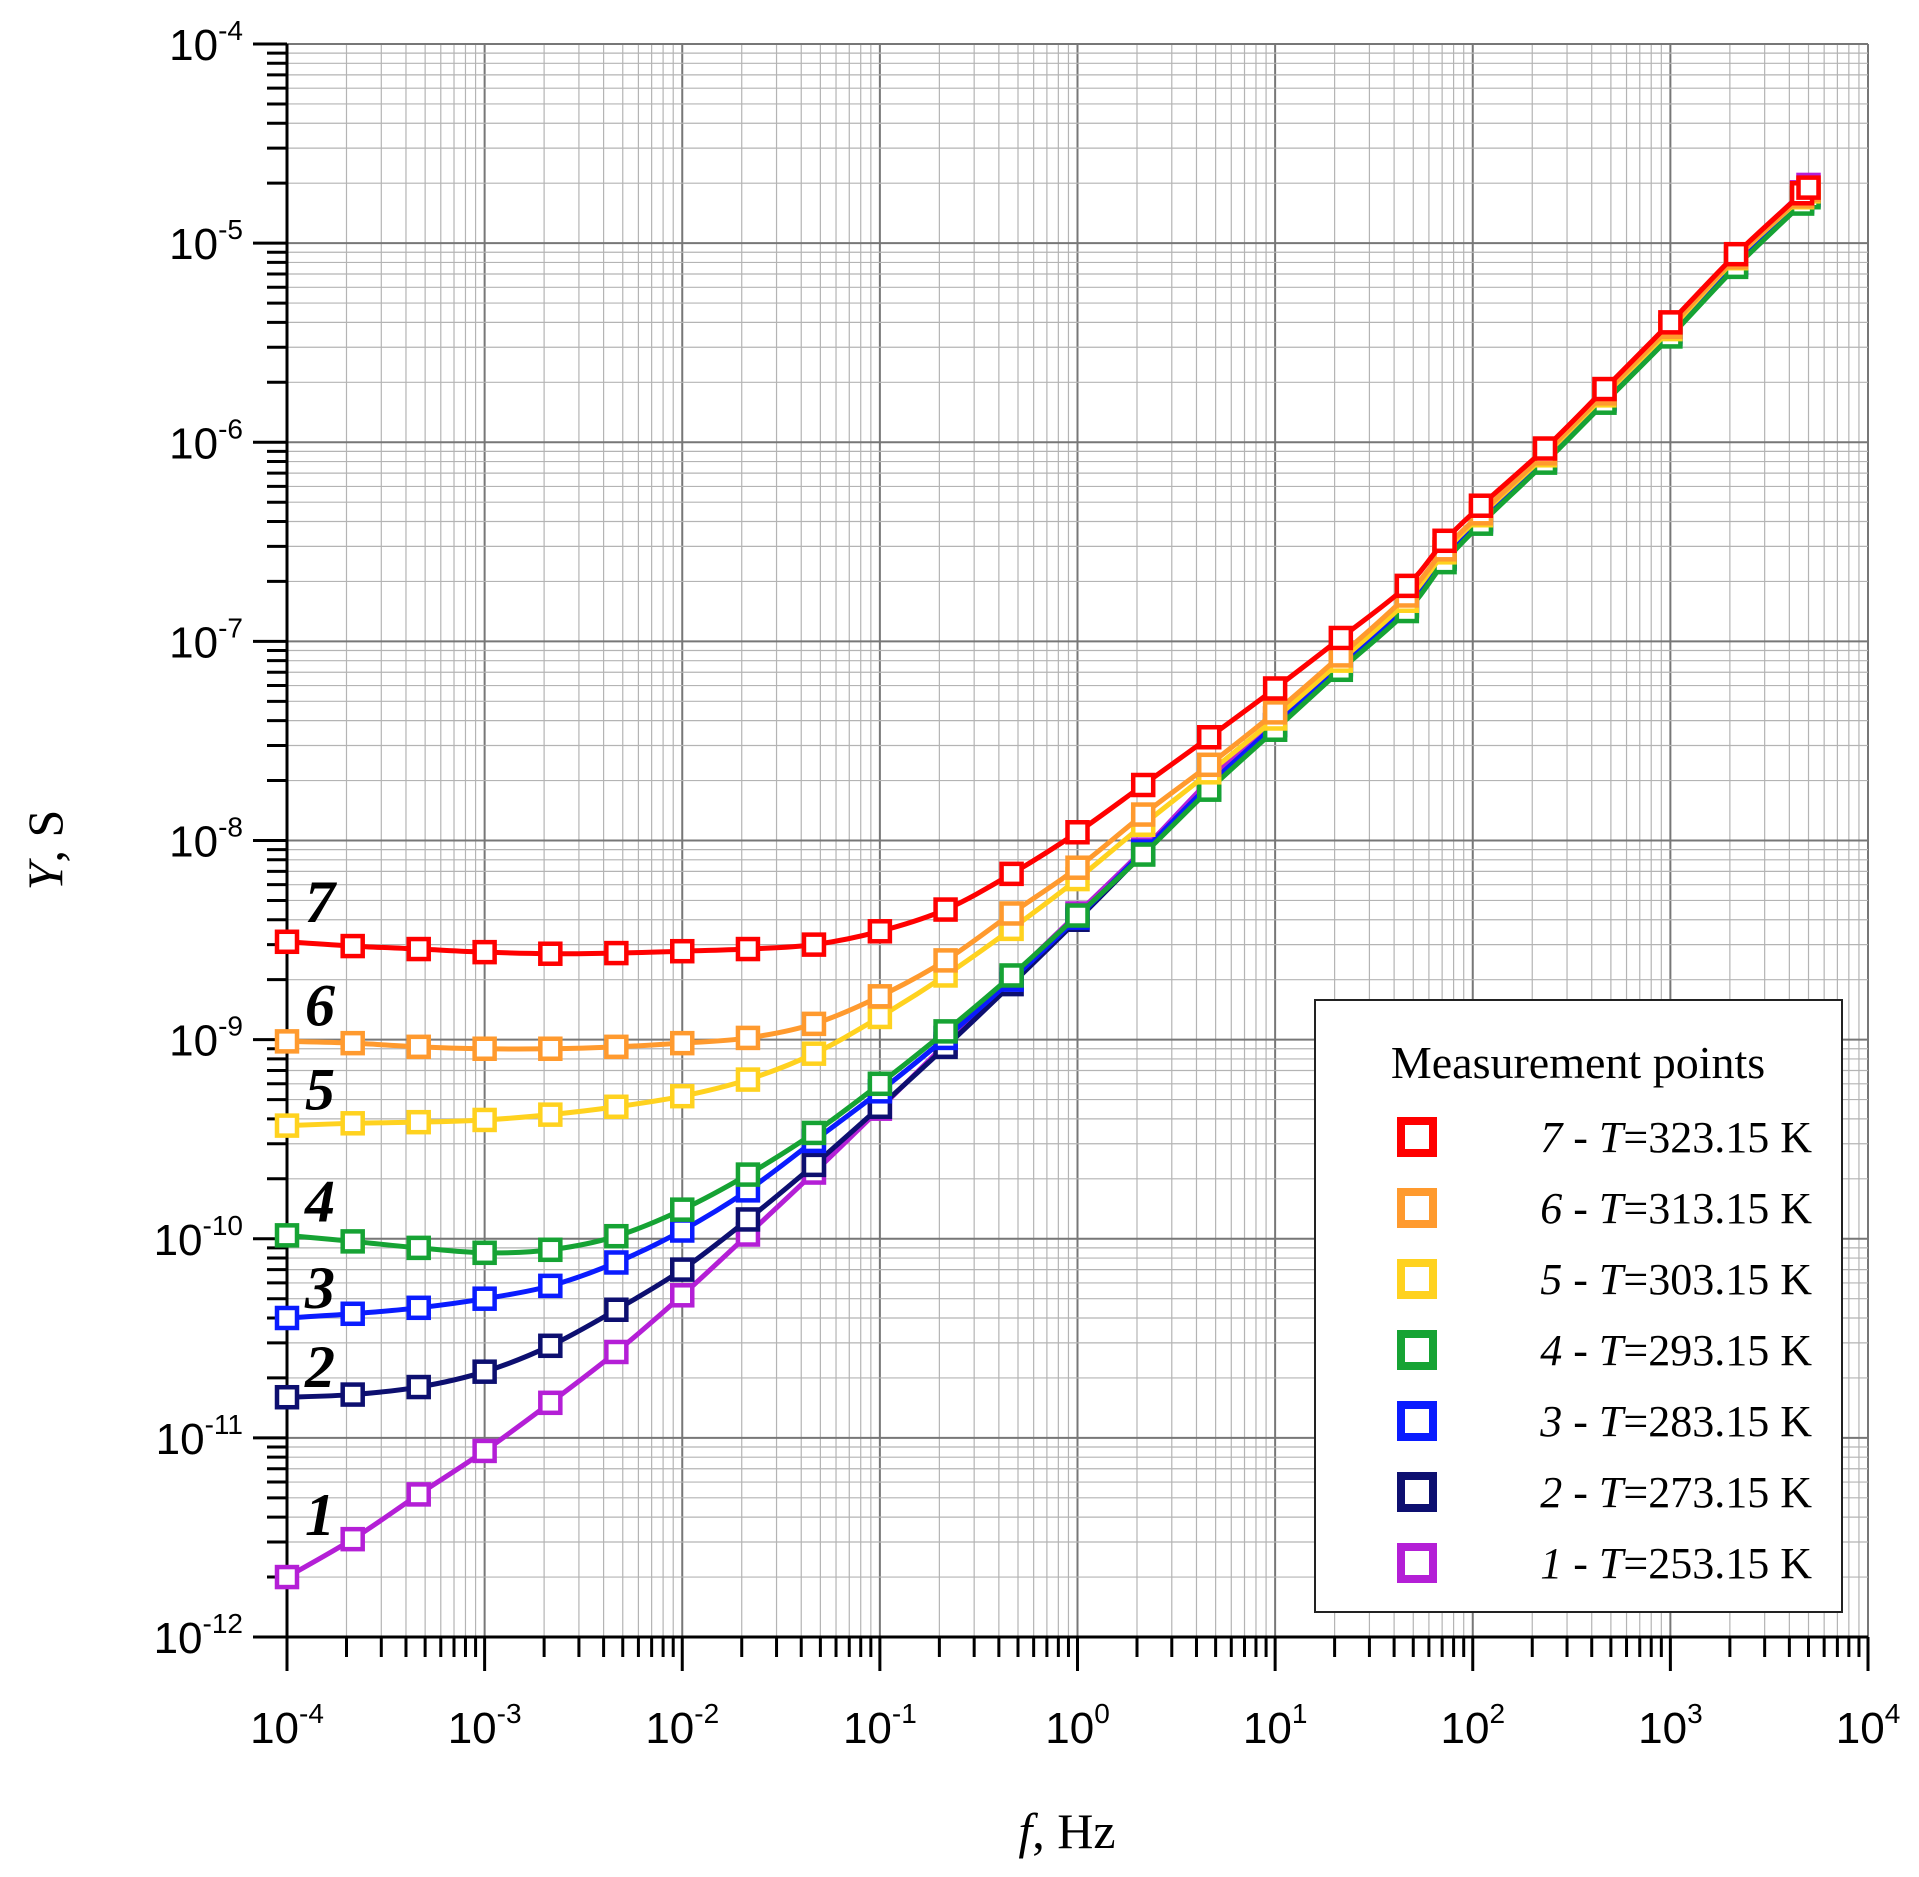  What do you see at coordinates (223, 1225) in the screenshot?
I see `y-tick-exponent: -10` at bounding box center [223, 1225].